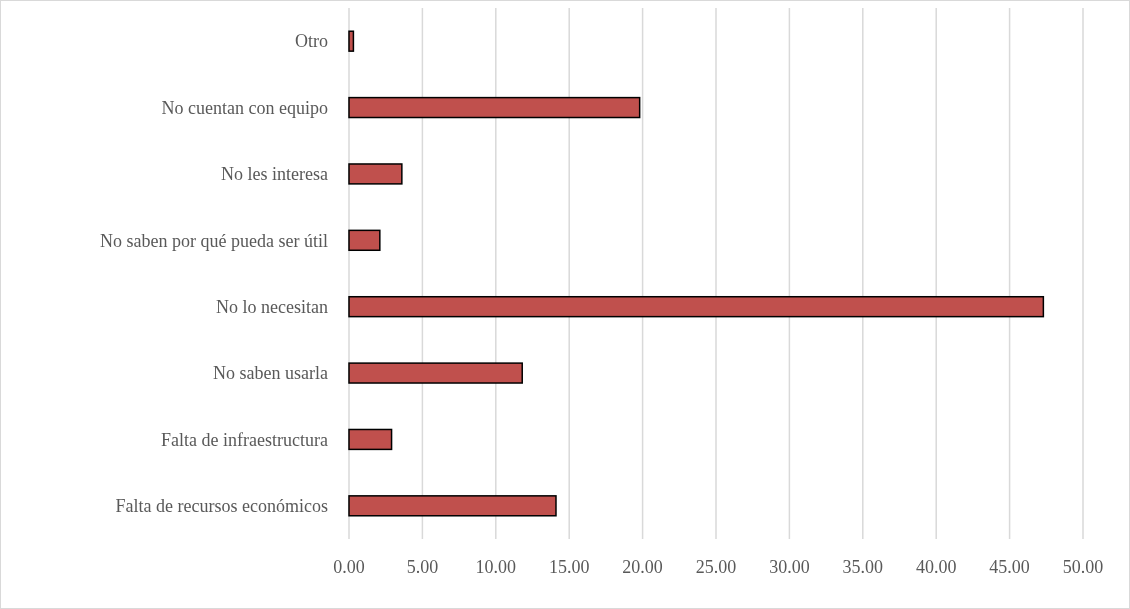 This screenshot has width=1130, height=609. Describe the element at coordinates (244, 107) in the screenshot. I see `y-tick-label: No cuentan con equipo` at that location.